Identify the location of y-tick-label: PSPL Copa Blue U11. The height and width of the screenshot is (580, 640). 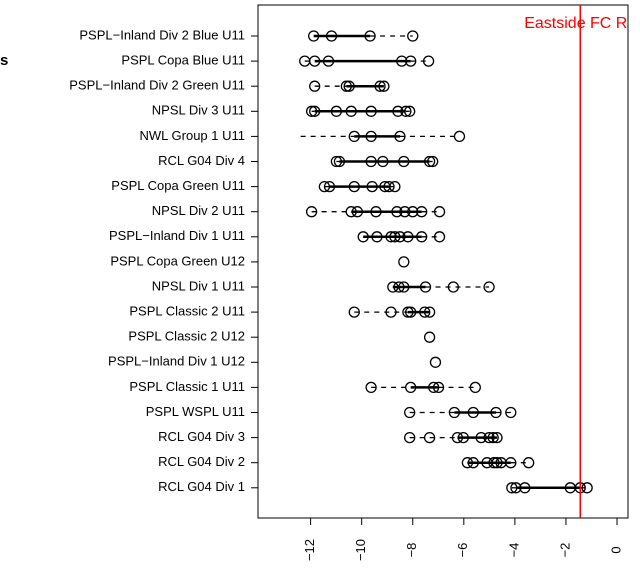
(183, 60).